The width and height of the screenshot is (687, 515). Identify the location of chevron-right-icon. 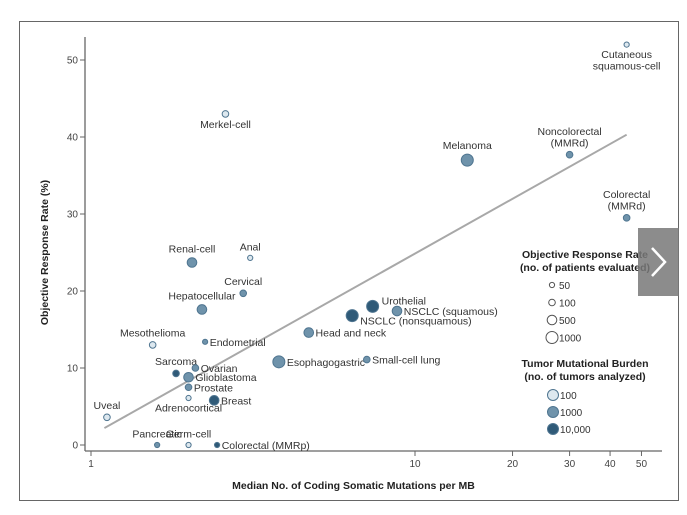
(659, 262).